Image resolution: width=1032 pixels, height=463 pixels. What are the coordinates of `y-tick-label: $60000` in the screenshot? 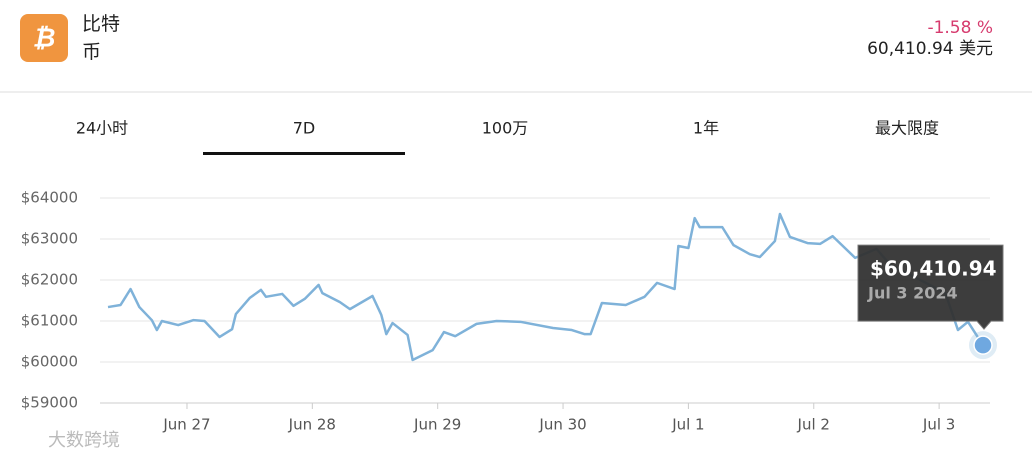 It's located at (49, 362).